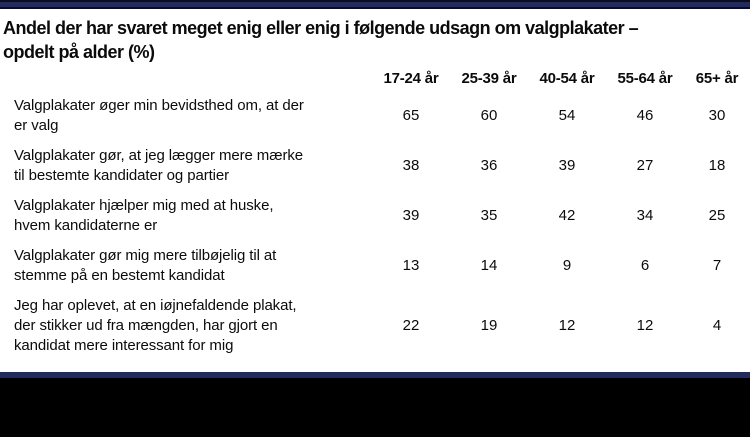 The image size is (750, 437). What do you see at coordinates (717, 165) in the screenshot?
I see `cell-value: 18` at bounding box center [717, 165].